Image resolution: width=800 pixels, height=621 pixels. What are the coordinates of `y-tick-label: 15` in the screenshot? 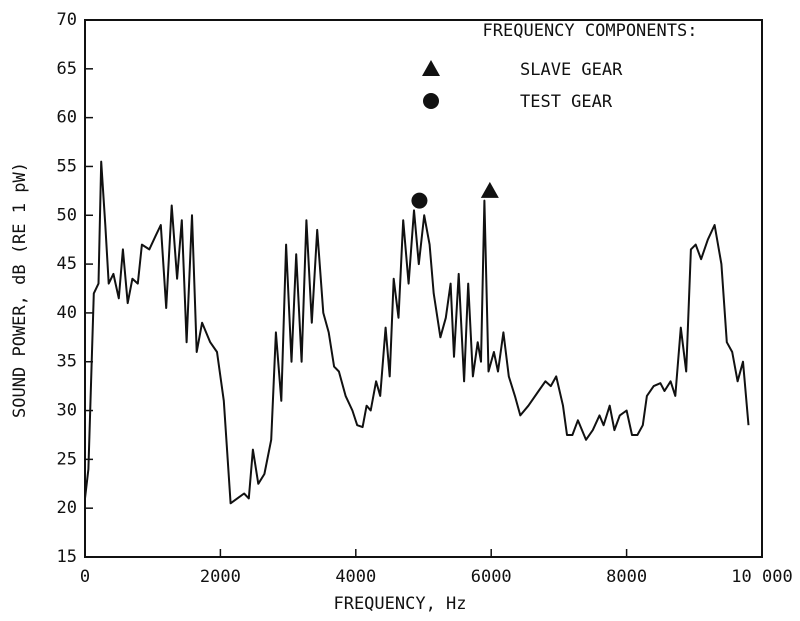 It's located at (67, 557).